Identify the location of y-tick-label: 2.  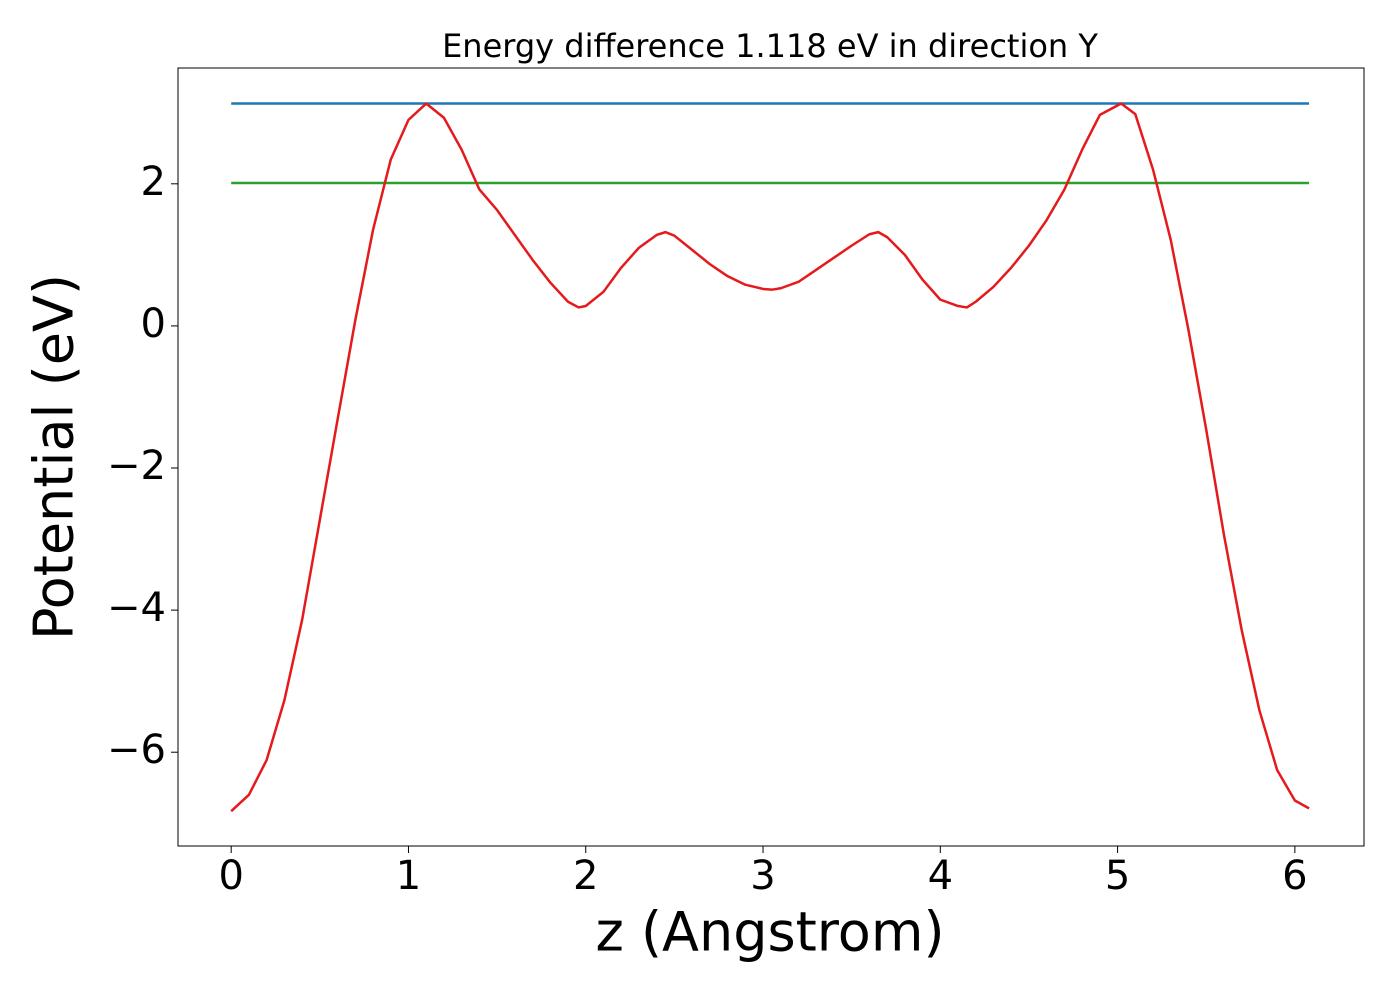
(153, 182).